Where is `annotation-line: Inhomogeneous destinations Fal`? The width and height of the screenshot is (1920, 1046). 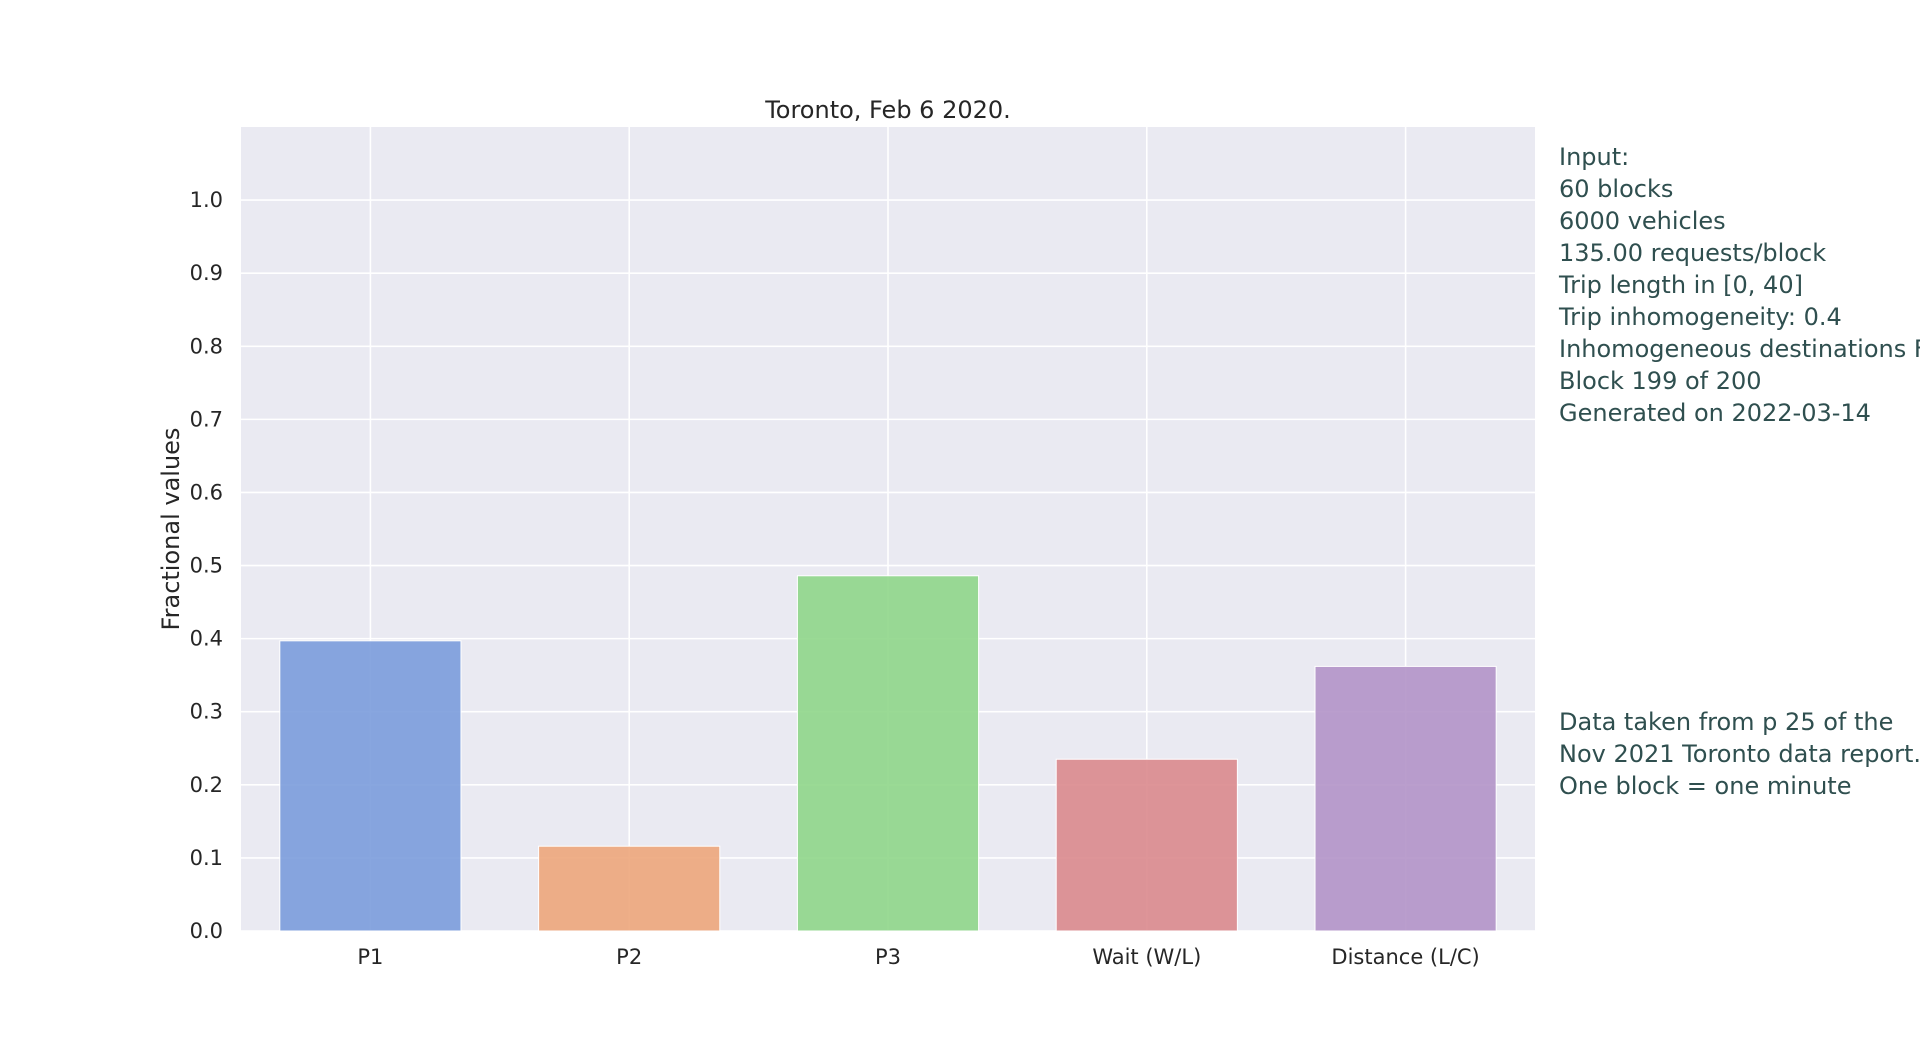 annotation-line: Inhomogeneous destinations Fal is located at coordinates (1739, 349).